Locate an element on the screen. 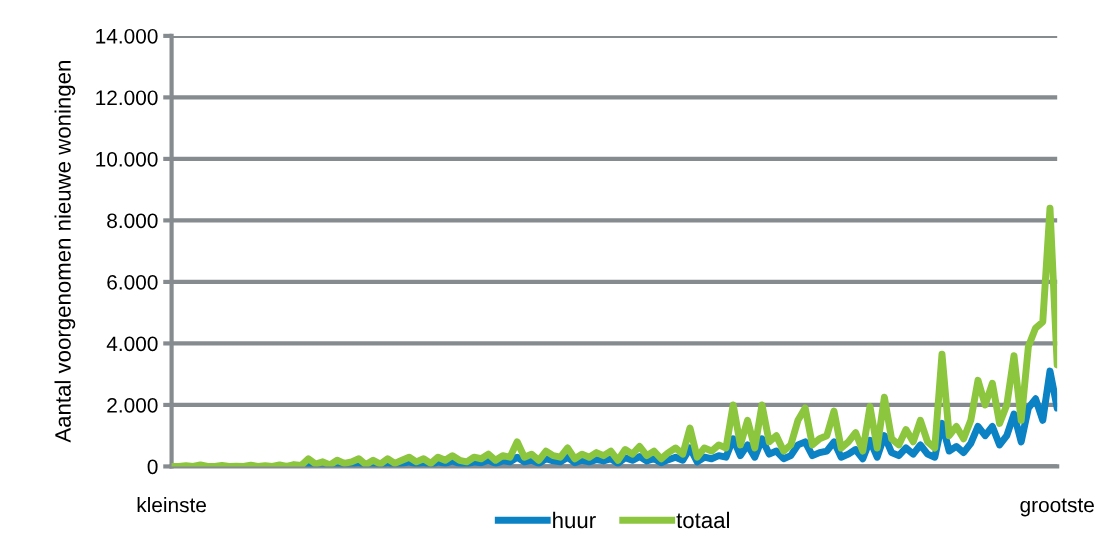 Image resolution: width=1107 pixels, height=552 pixels. y-tick-label: 2.000 is located at coordinates (132, 405).